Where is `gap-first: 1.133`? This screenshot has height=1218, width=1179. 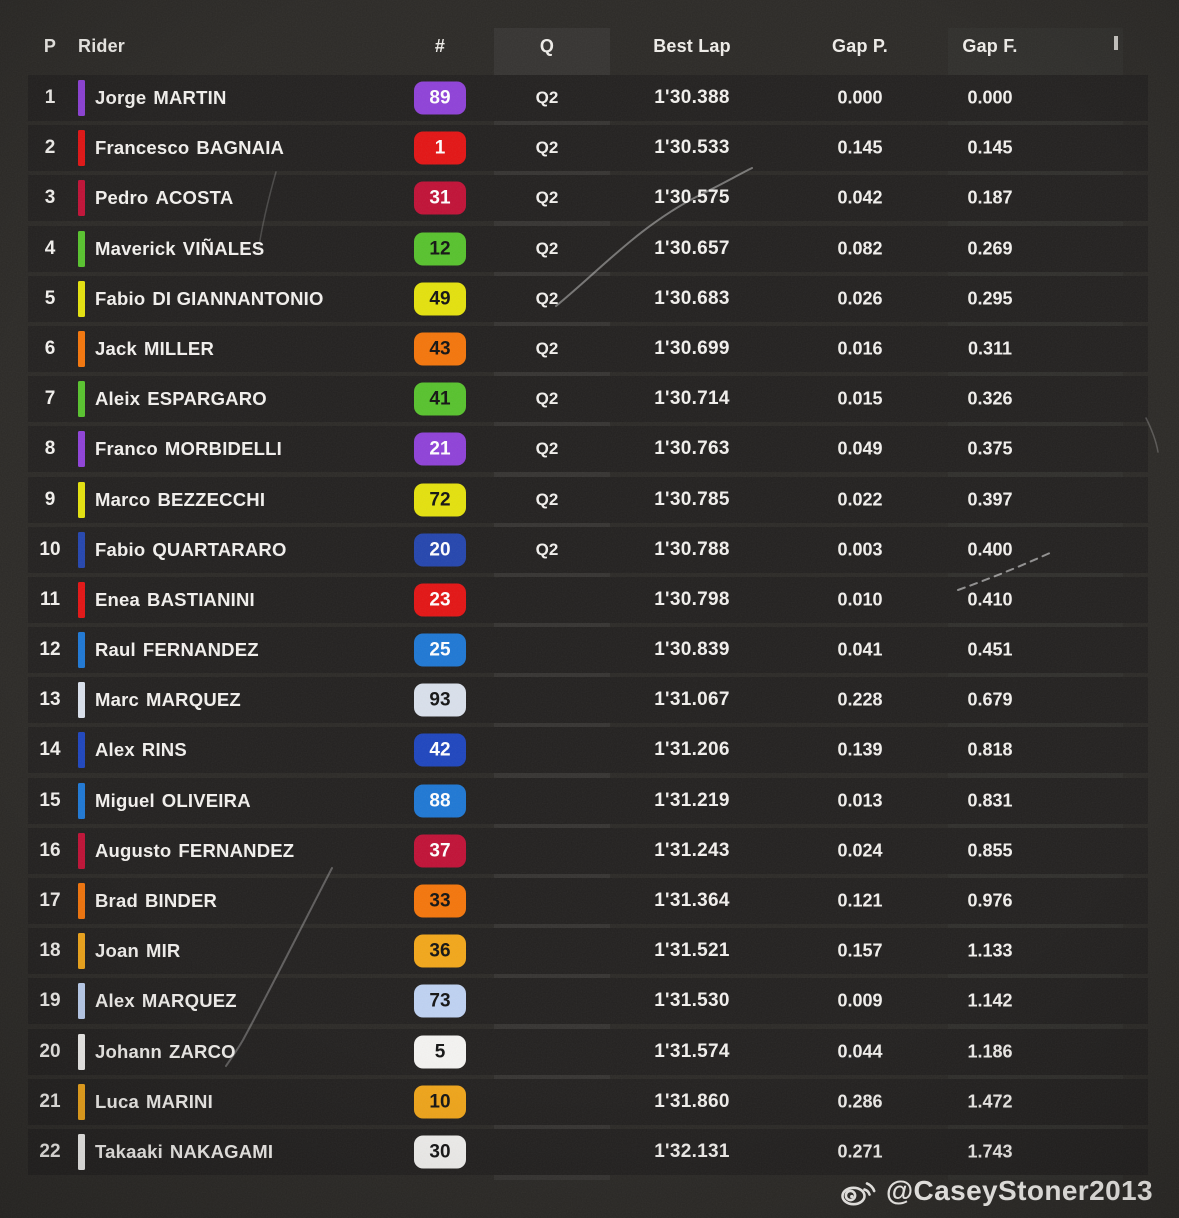 gap-first: 1.133 is located at coordinates (990, 950).